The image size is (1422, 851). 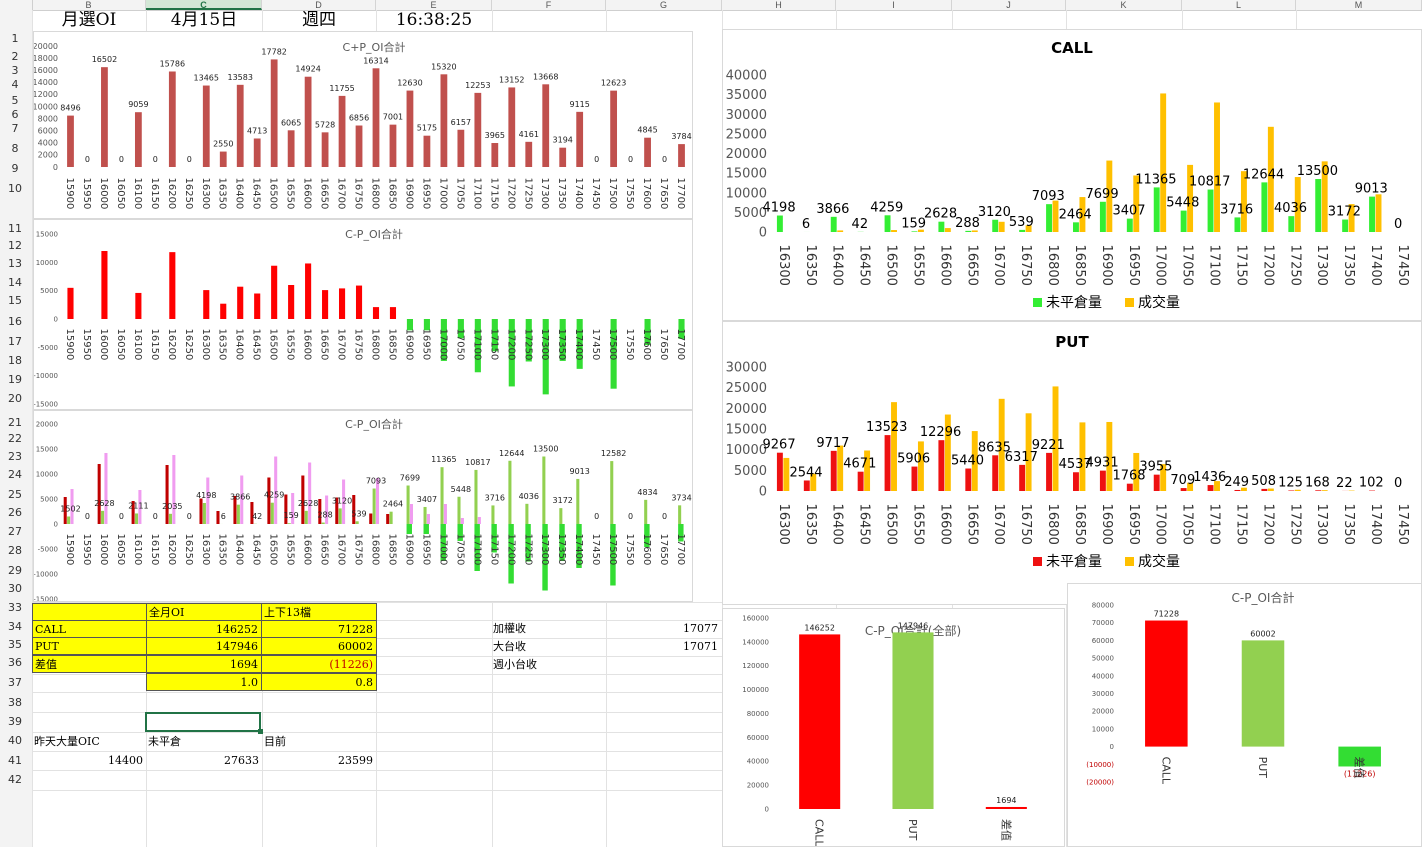 What do you see at coordinates (89, 742) in the screenshot?
I see `yesterday-oic-label: 昨天大量OIC` at bounding box center [89, 742].